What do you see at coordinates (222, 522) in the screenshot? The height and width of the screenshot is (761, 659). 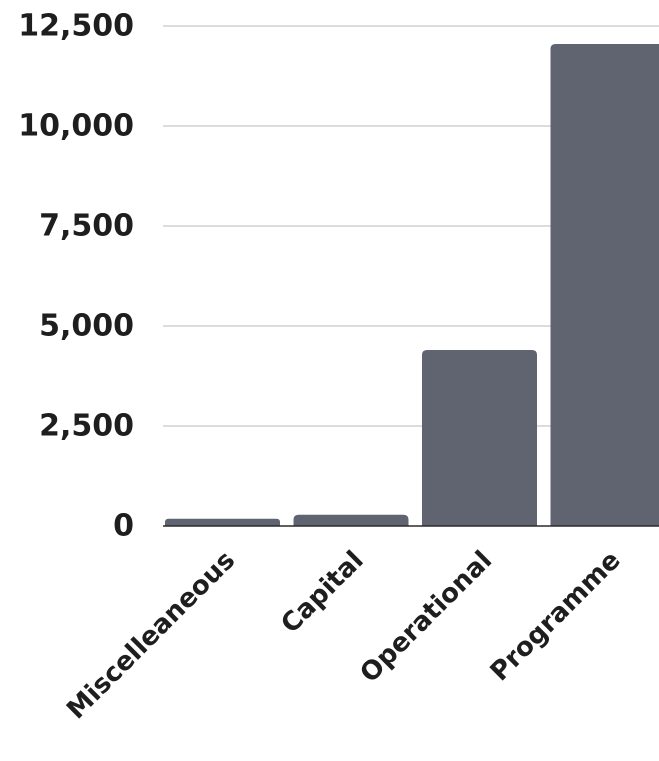 I see `bar-miscelleaneous` at bounding box center [222, 522].